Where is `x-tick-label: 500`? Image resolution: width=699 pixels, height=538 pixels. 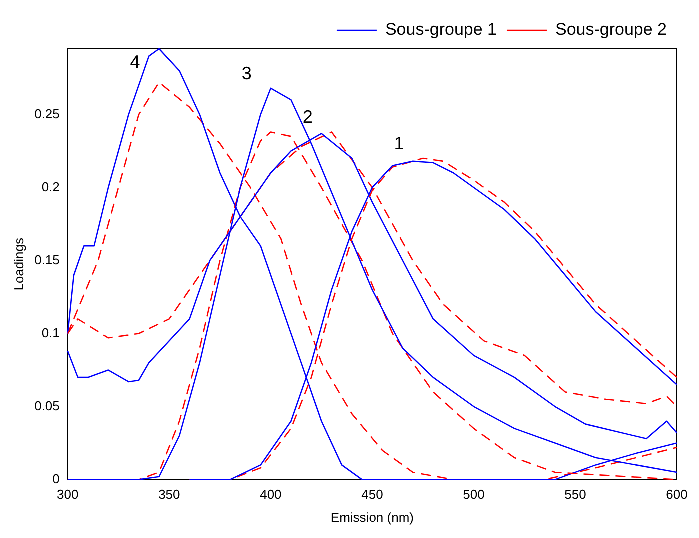 x-tick-label: 500 is located at coordinates (474, 494).